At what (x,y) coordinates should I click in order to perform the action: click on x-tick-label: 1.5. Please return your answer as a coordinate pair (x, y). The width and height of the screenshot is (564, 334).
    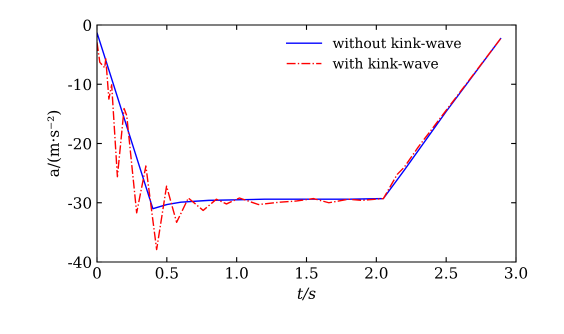
    Looking at the image, I should click on (307, 273).